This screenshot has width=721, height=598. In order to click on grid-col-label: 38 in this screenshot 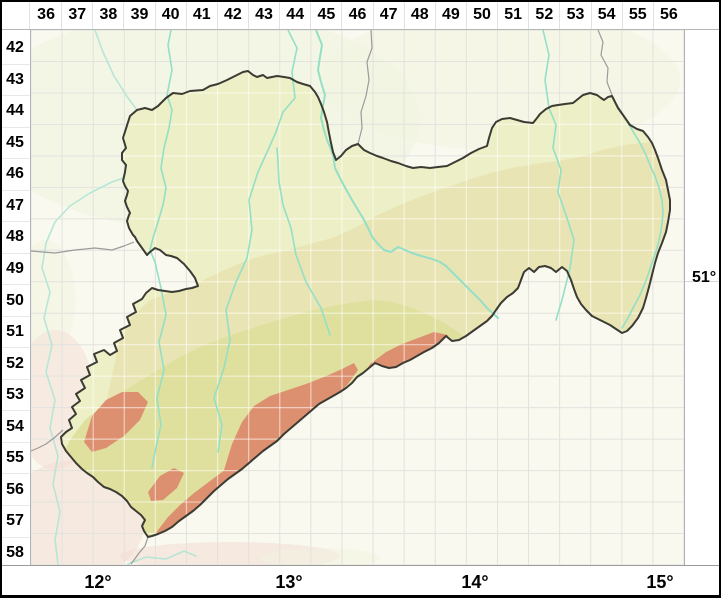, I will do `click(107, 14)`.